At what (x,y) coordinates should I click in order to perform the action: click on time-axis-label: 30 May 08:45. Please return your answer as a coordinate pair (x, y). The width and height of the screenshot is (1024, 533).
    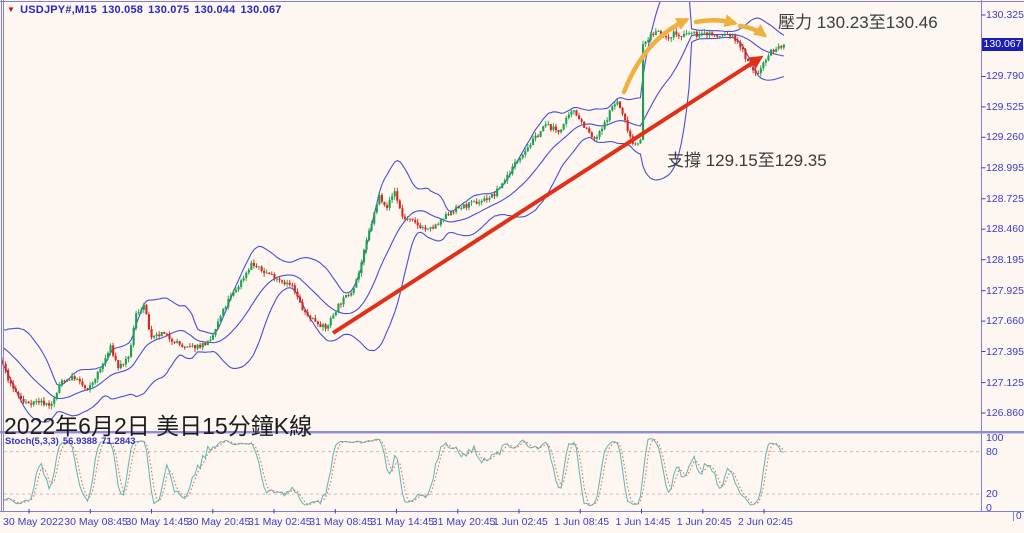
    Looking at the image, I should click on (96, 522).